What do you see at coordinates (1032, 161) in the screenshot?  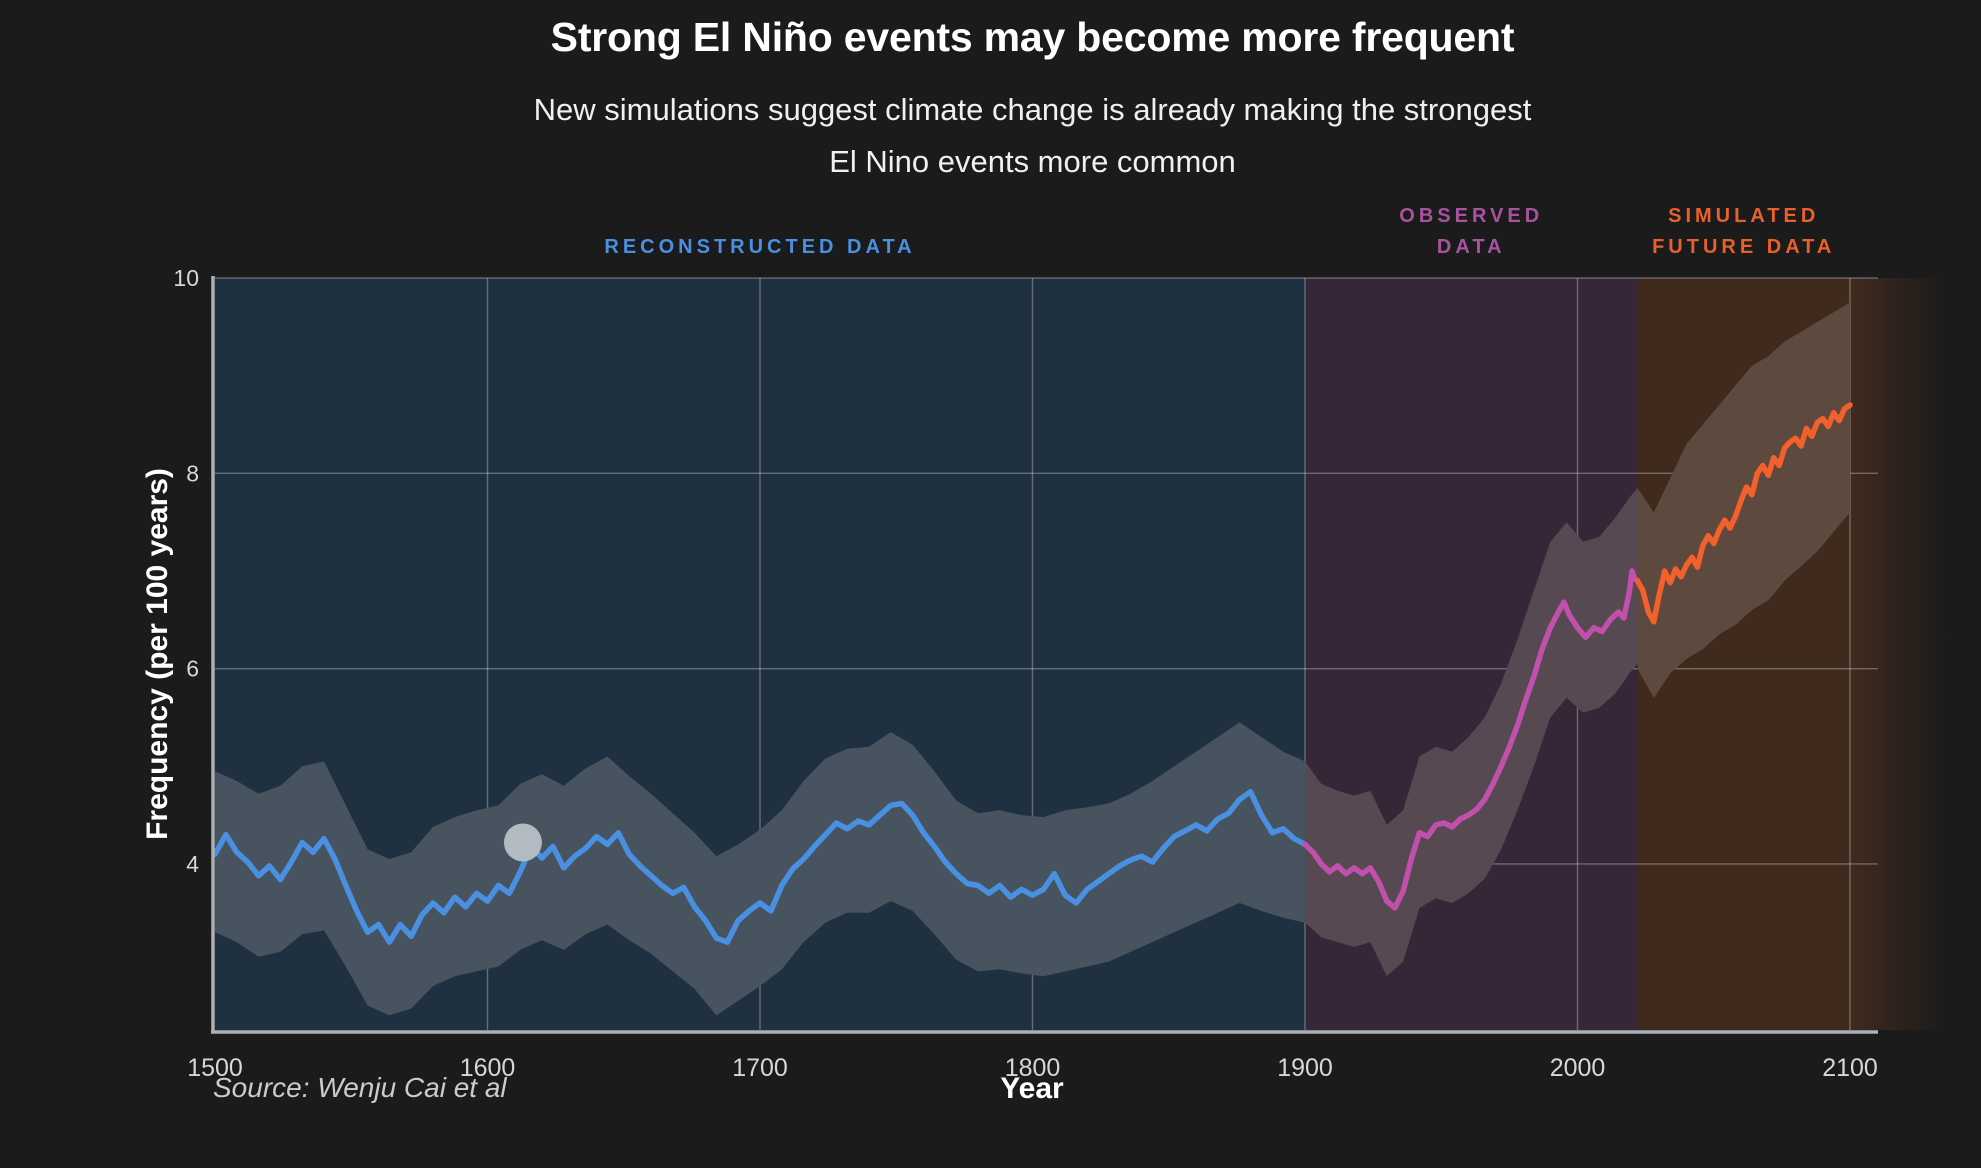 I see `chart-subtitle-line-2: El Nino events more common` at bounding box center [1032, 161].